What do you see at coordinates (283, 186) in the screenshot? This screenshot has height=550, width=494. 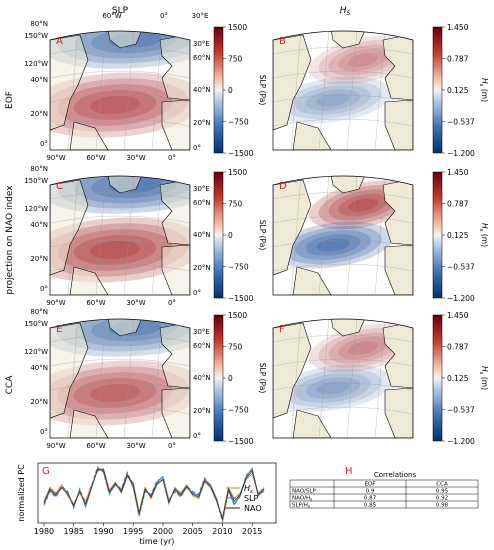 I see `panel-letter: D` at bounding box center [283, 186].